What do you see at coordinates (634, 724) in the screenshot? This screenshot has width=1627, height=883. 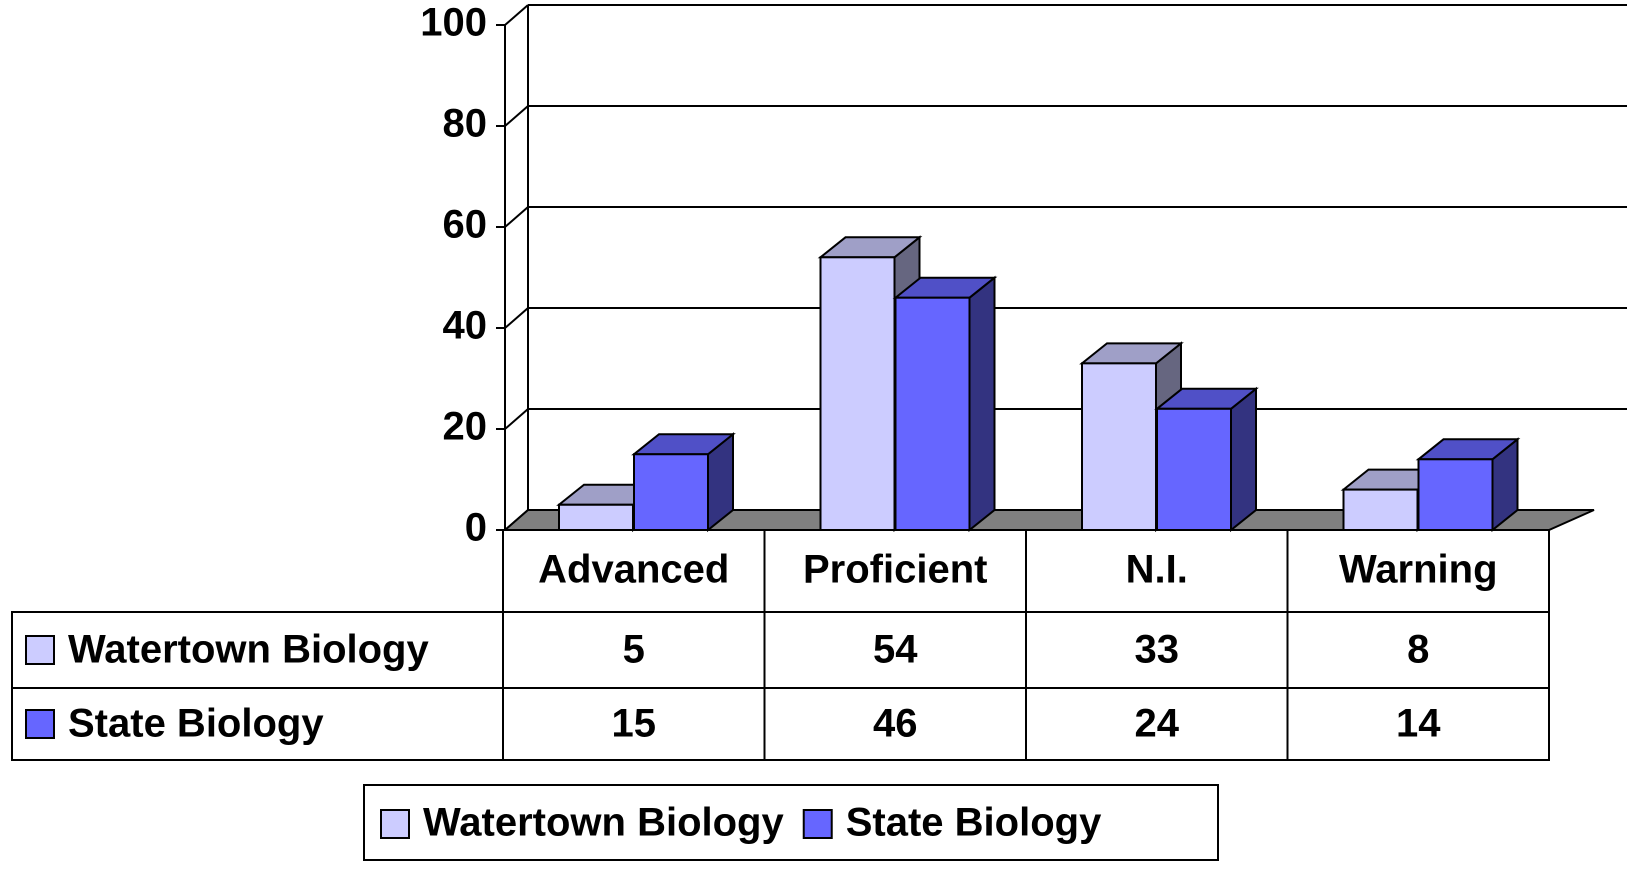 I see `table-value: 15` at bounding box center [634, 724].